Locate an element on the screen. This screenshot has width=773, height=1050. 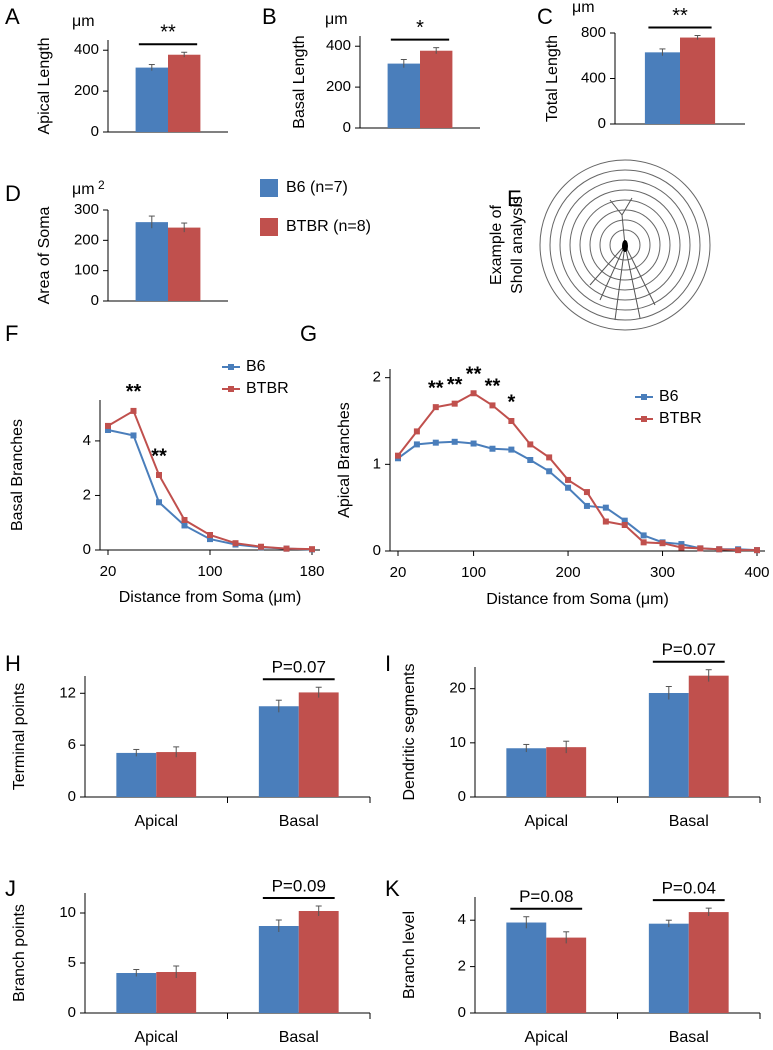
unit-power: 2 is located at coordinates (101, 185).